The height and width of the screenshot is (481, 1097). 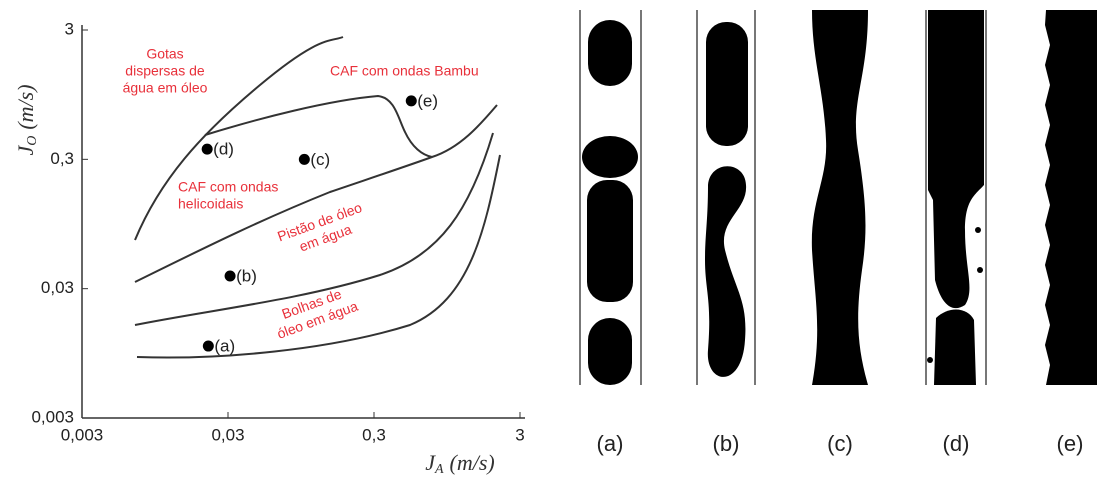 What do you see at coordinates (726, 443) in the screenshot?
I see `panel-caption: (b)` at bounding box center [726, 443].